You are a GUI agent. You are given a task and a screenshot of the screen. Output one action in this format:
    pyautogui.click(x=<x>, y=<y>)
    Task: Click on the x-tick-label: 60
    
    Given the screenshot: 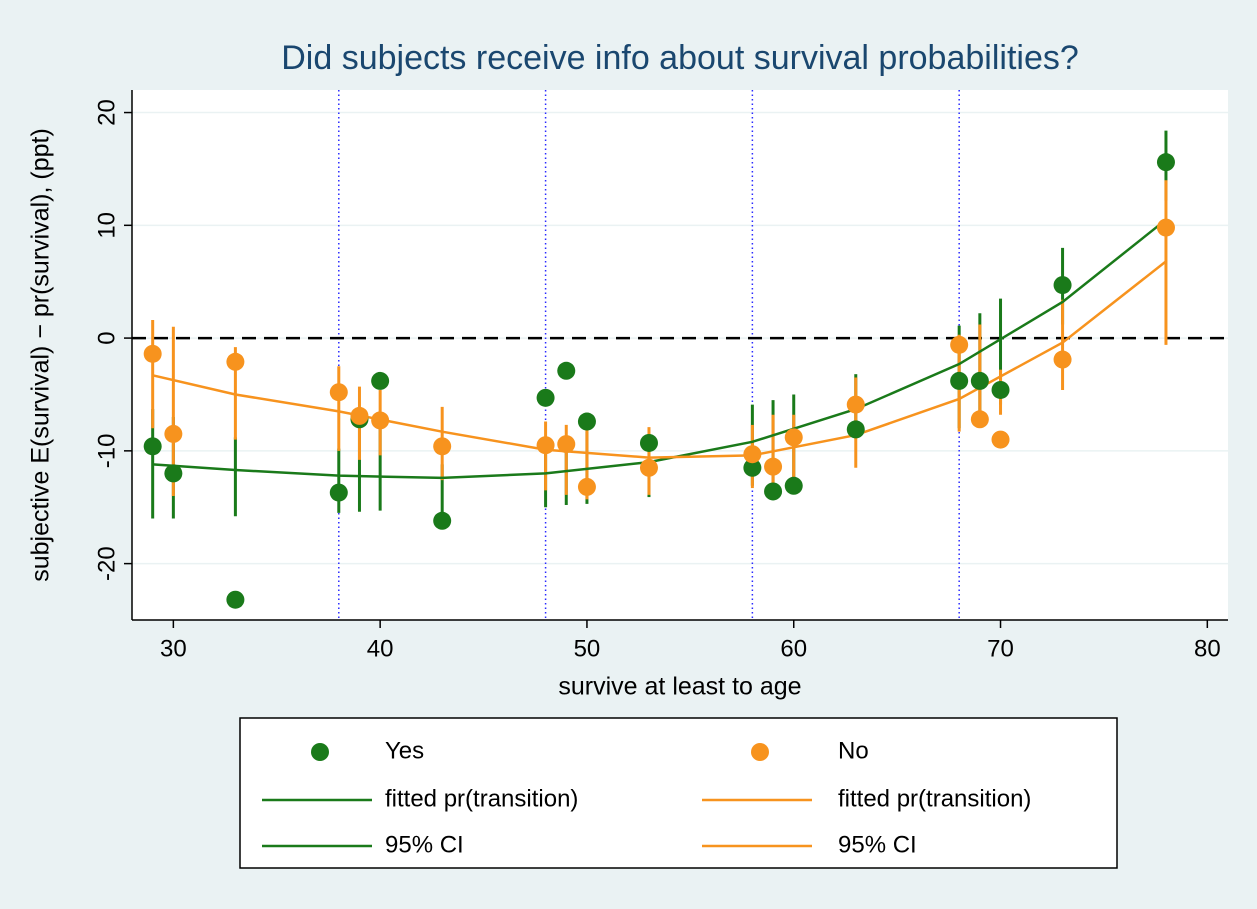 What is the action you would take?
    pyautogui.click(x=793, y=648)
    